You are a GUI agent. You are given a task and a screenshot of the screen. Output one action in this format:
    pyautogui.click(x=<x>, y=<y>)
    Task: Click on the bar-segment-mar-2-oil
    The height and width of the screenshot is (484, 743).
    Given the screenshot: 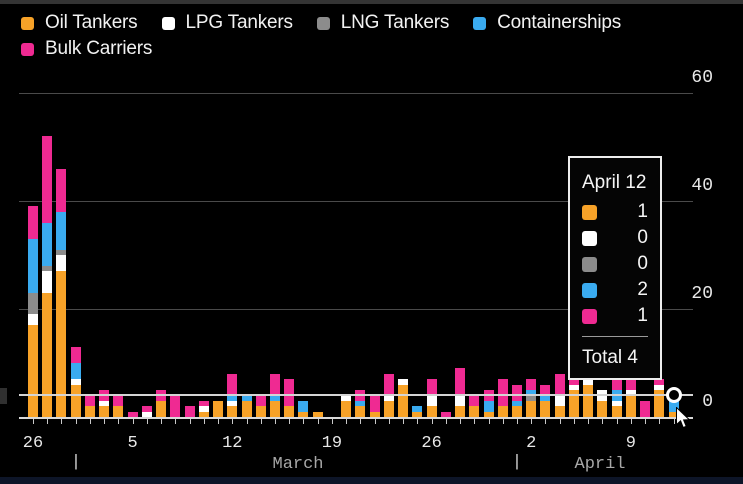 What is the action you would take?
    pyautogui.click(x=89, y=411)
    